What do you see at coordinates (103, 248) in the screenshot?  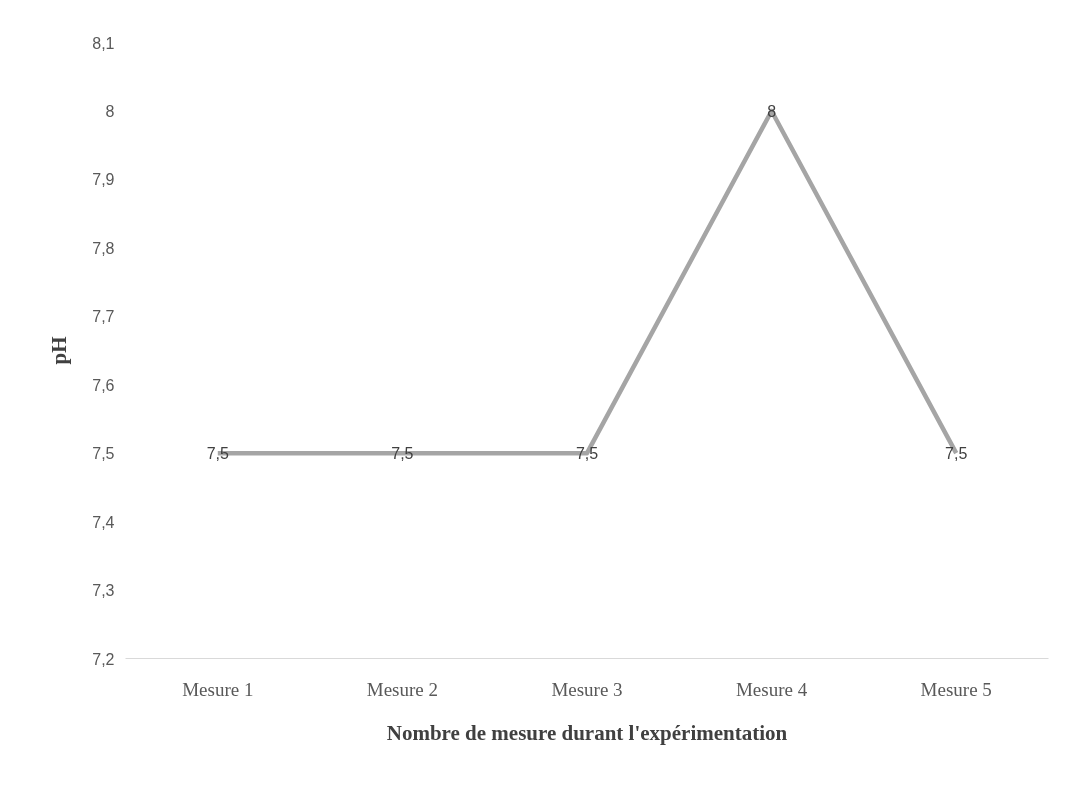 I see `y-tick-label: 7,8` at bounding box center [103, 248].